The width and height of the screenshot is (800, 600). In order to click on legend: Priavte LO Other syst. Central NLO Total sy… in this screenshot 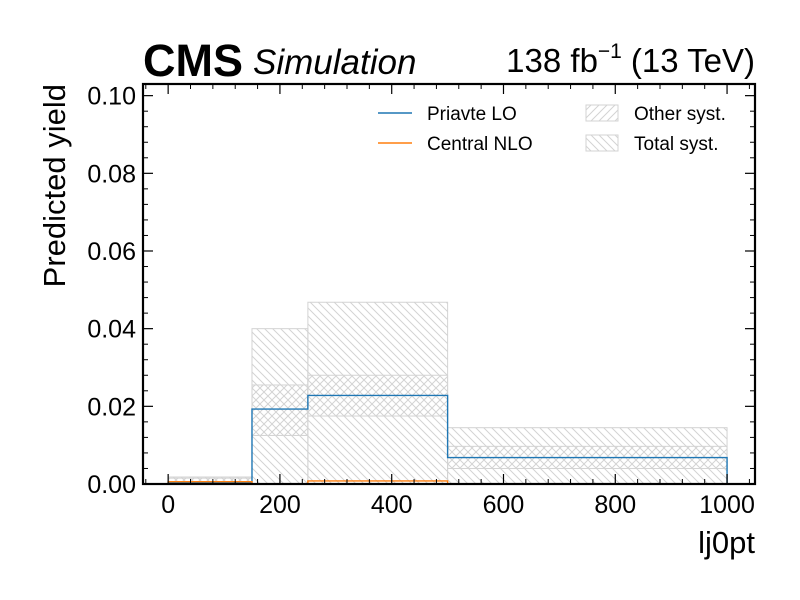, I will do `click(552, 129)`.